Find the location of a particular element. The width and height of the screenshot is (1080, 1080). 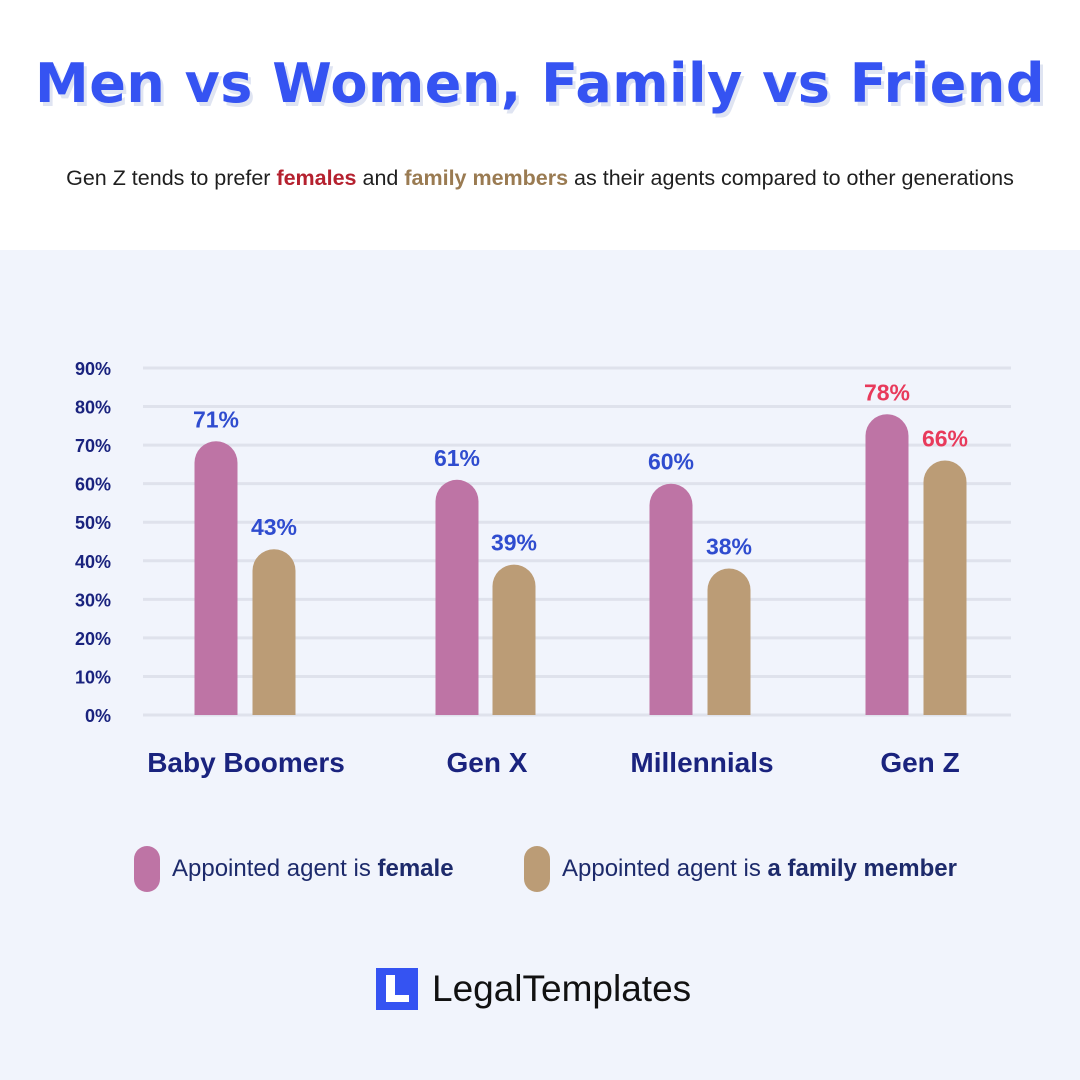

legend-swatch-female is located at coordinates (147, 869).